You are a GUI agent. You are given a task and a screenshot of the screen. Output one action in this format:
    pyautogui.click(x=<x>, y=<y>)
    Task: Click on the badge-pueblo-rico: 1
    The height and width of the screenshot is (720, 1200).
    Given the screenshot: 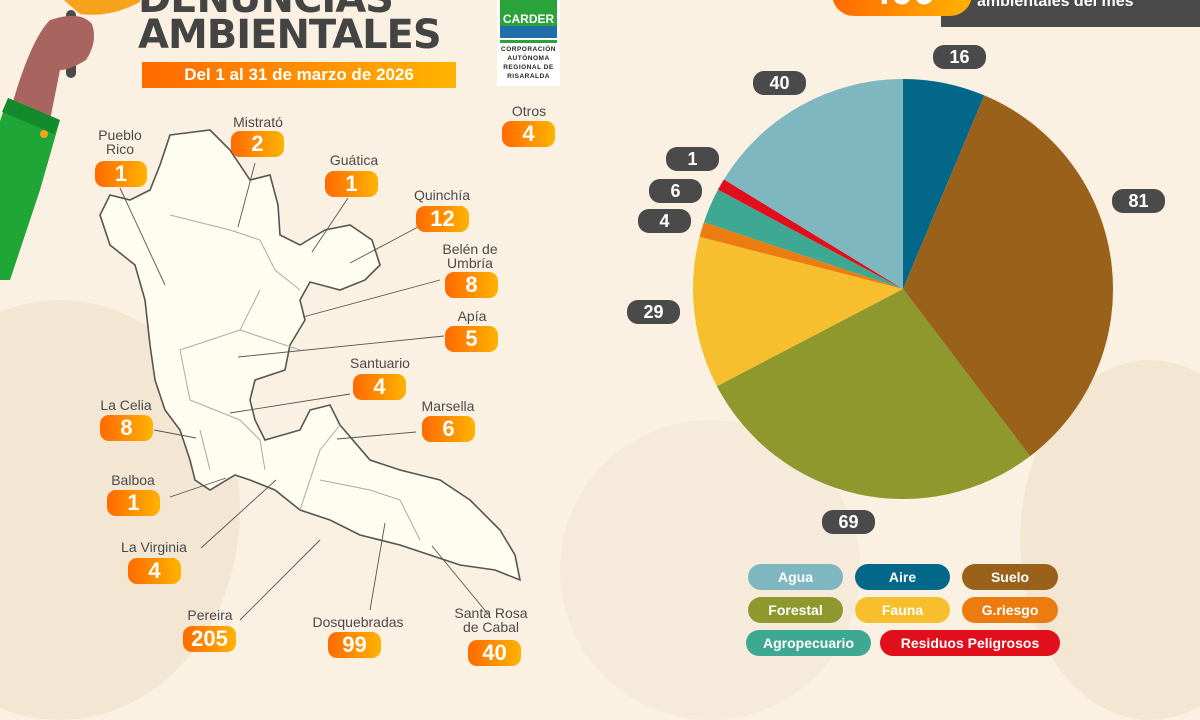 What is the action you would take?
    pyautogui.click(x=121, y=174)
    